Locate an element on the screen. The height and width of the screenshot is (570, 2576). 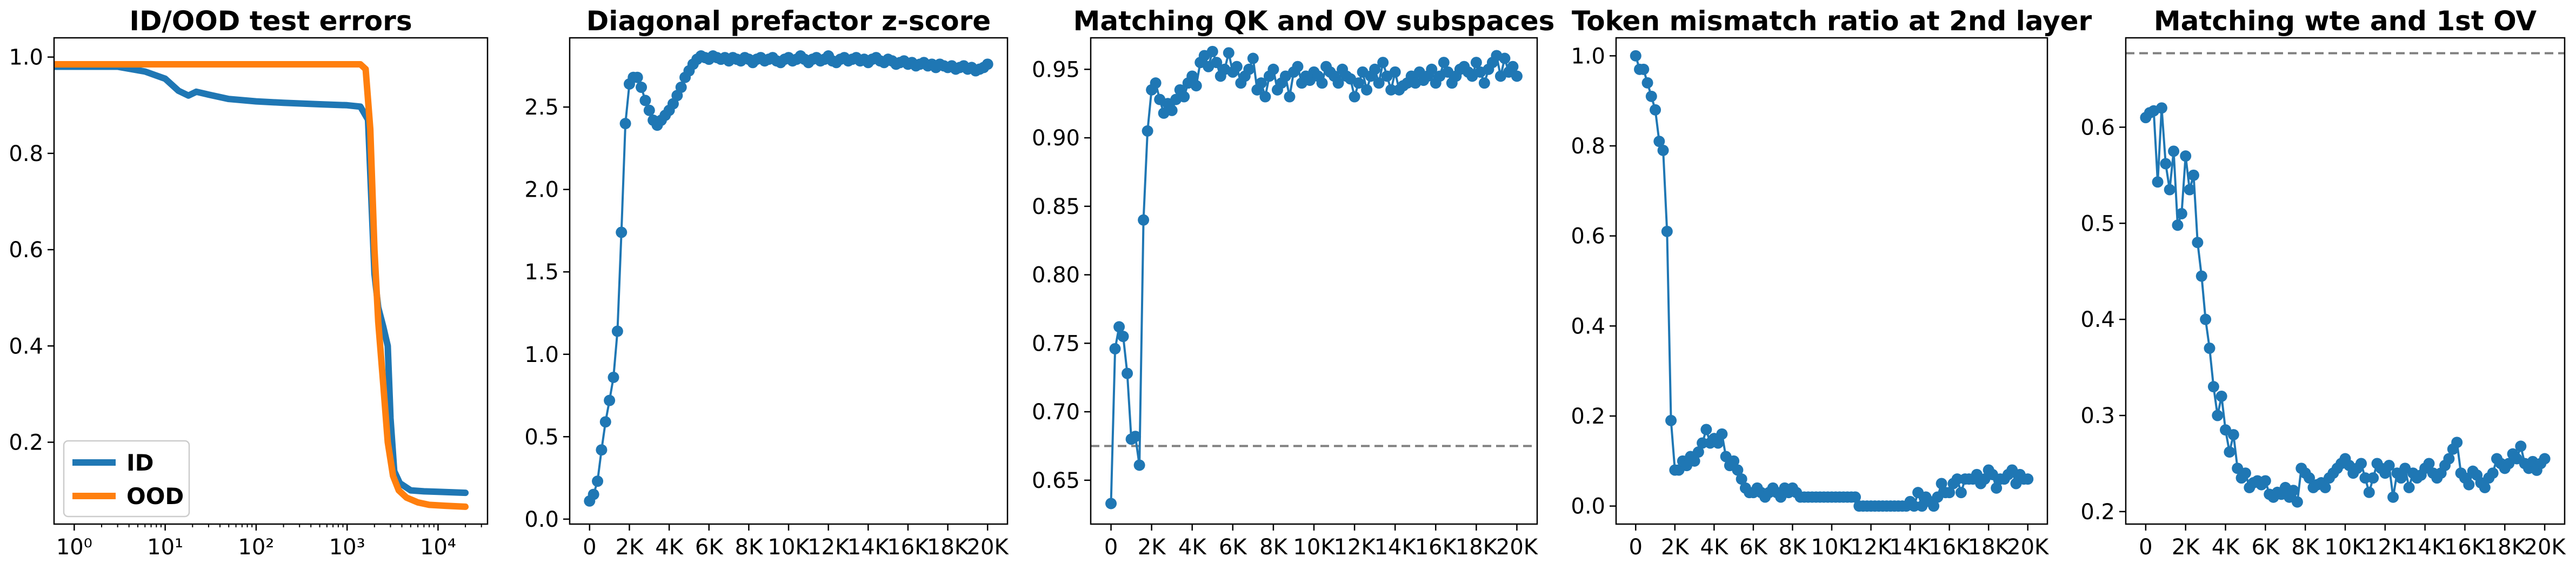
legend-label: OOD is located at coordinates (155, 496).